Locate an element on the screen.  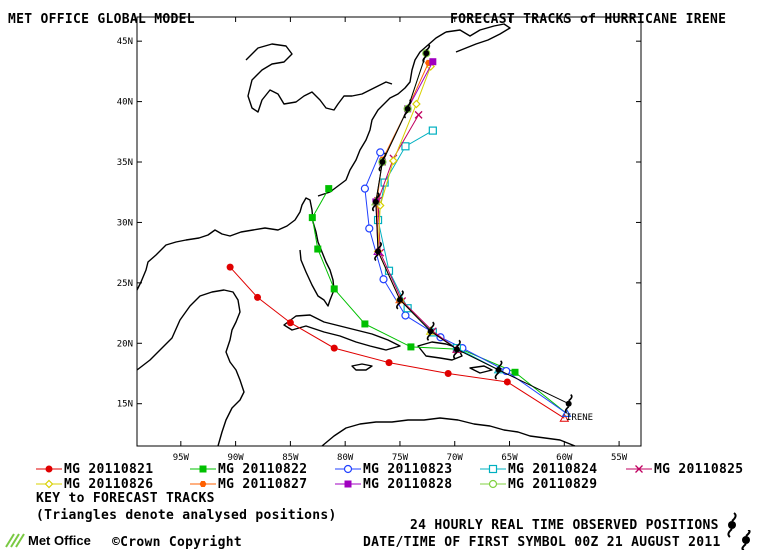
lat-label: 45N is located at coordinates (125, 42).